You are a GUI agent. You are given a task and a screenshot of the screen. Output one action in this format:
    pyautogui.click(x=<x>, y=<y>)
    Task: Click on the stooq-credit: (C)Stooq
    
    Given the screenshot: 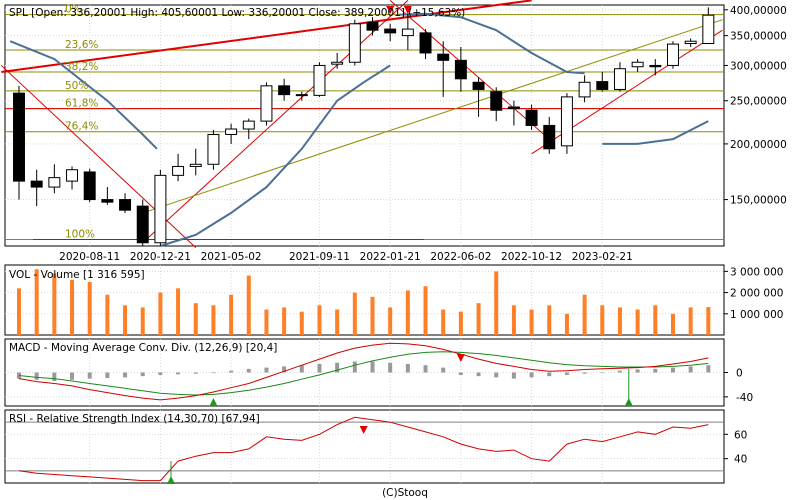 What is the action you would take?
    pyautogui.click(x=405, y=493)
    